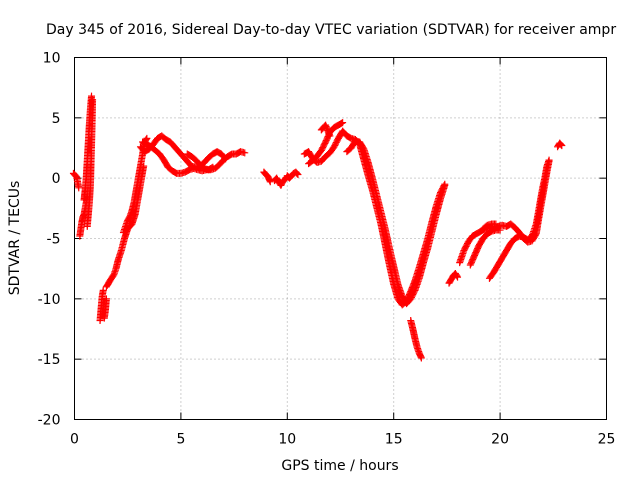 This screenshot has width=640, height=480. Describe the element at coordinates (607, 440) in the screenshot. I see `x-tick-label: 25` at that location.